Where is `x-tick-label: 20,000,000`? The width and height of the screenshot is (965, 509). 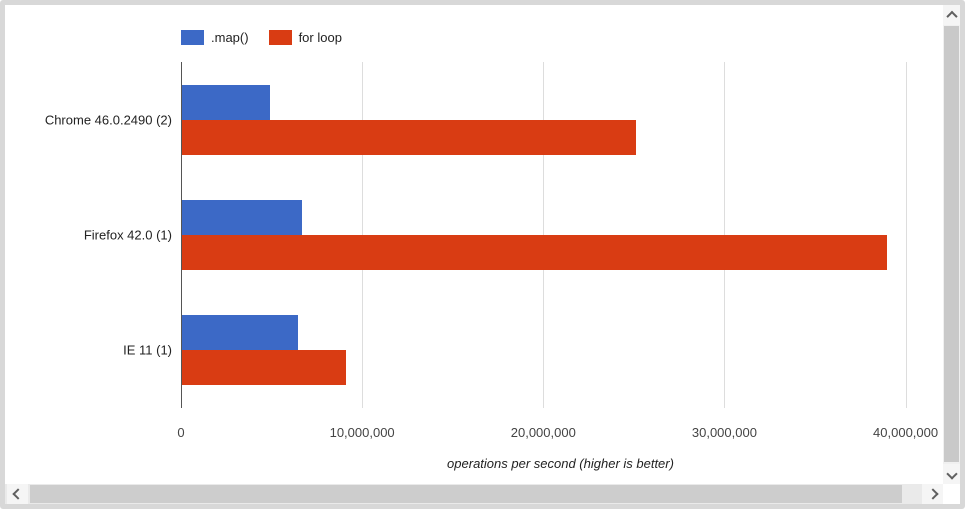 x-tick-label: 20,000,000 is located at coordinates (543, 432).